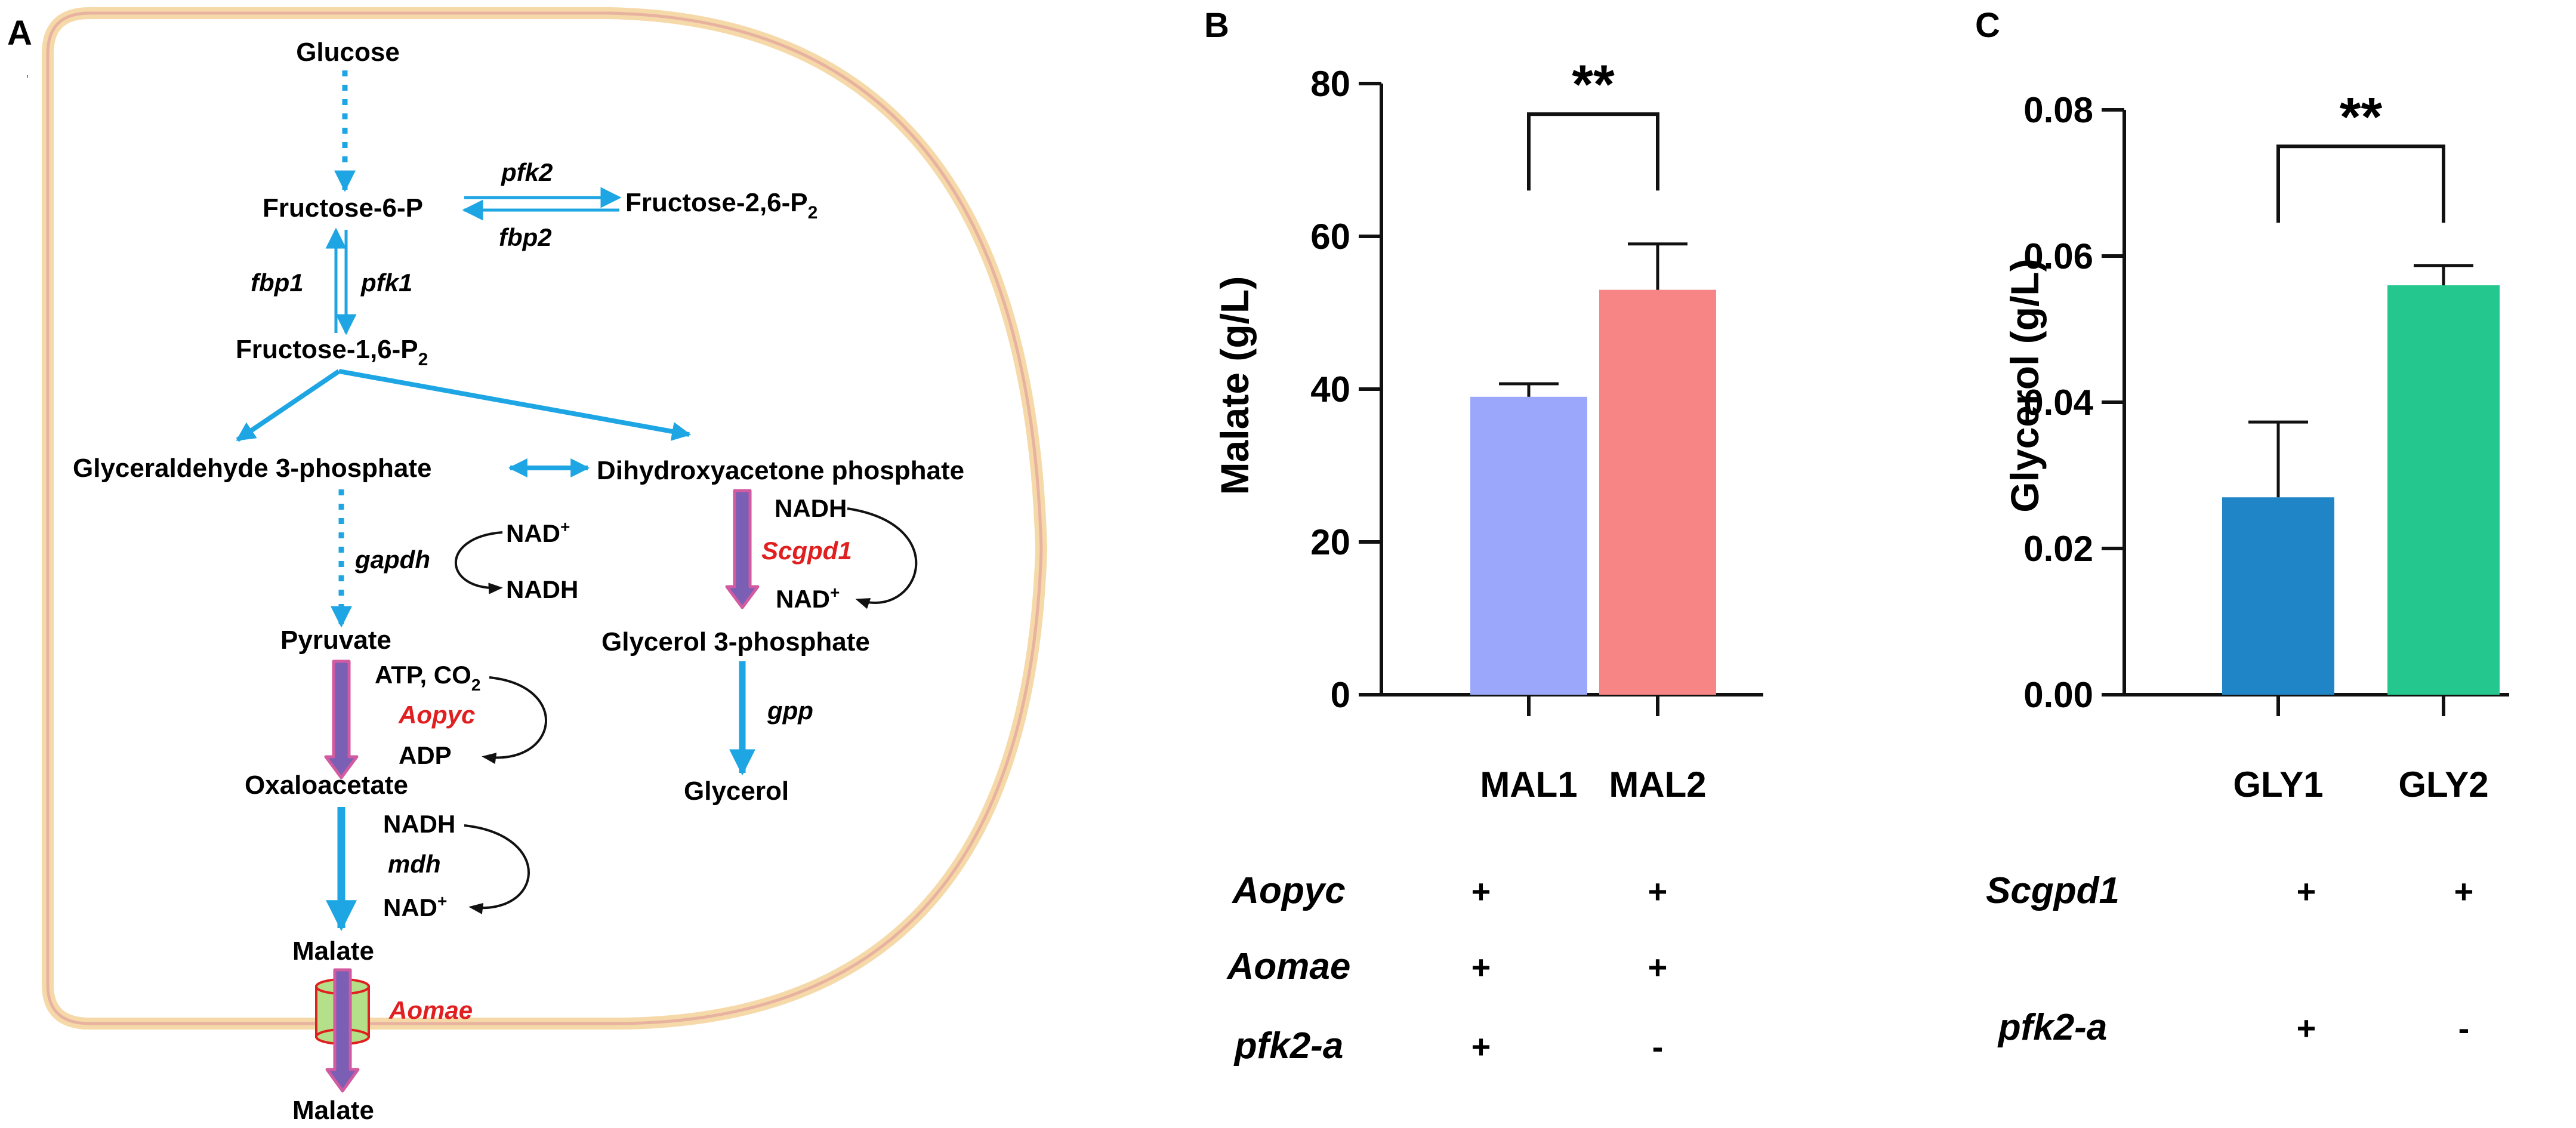 This screenshot has width=2576, height=1128. What do you see at coordinates (1529, 785) in the screenshot?
I see `category-label-mal1: MAL1` at bounding box center [1529, 785].